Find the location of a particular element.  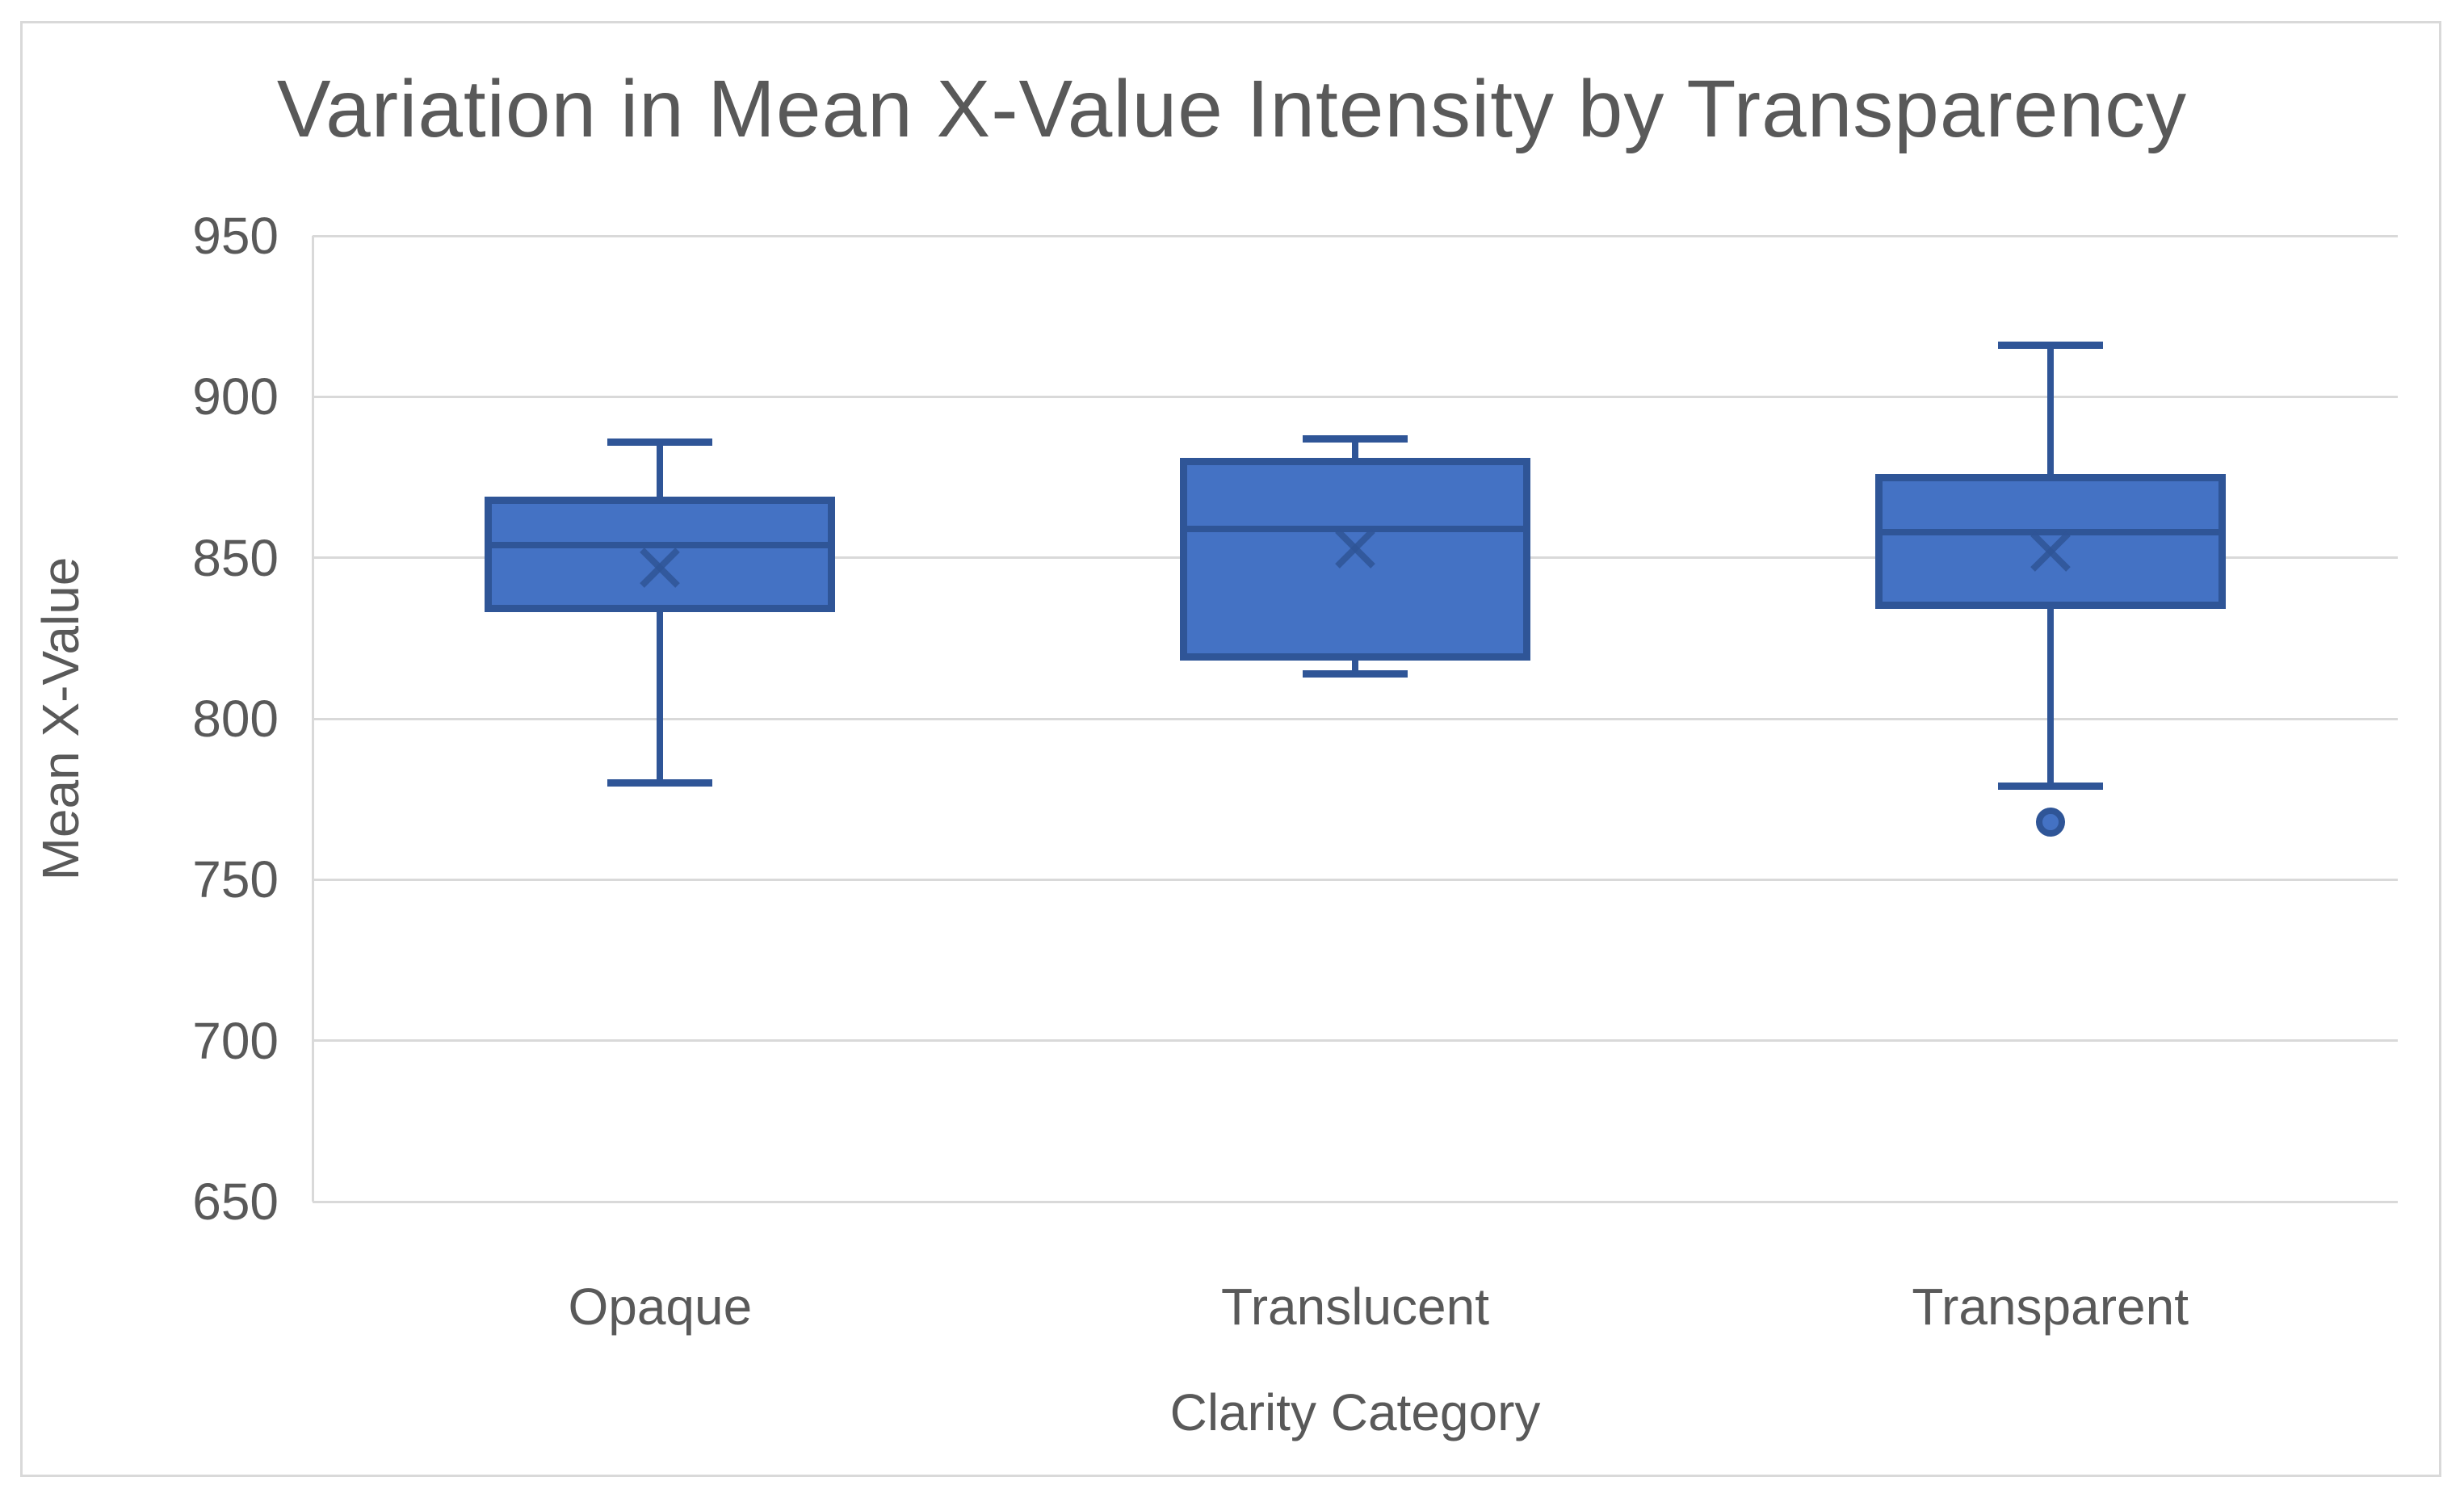

y-tick-label-850: 850 is located at coordinates (235, 557).